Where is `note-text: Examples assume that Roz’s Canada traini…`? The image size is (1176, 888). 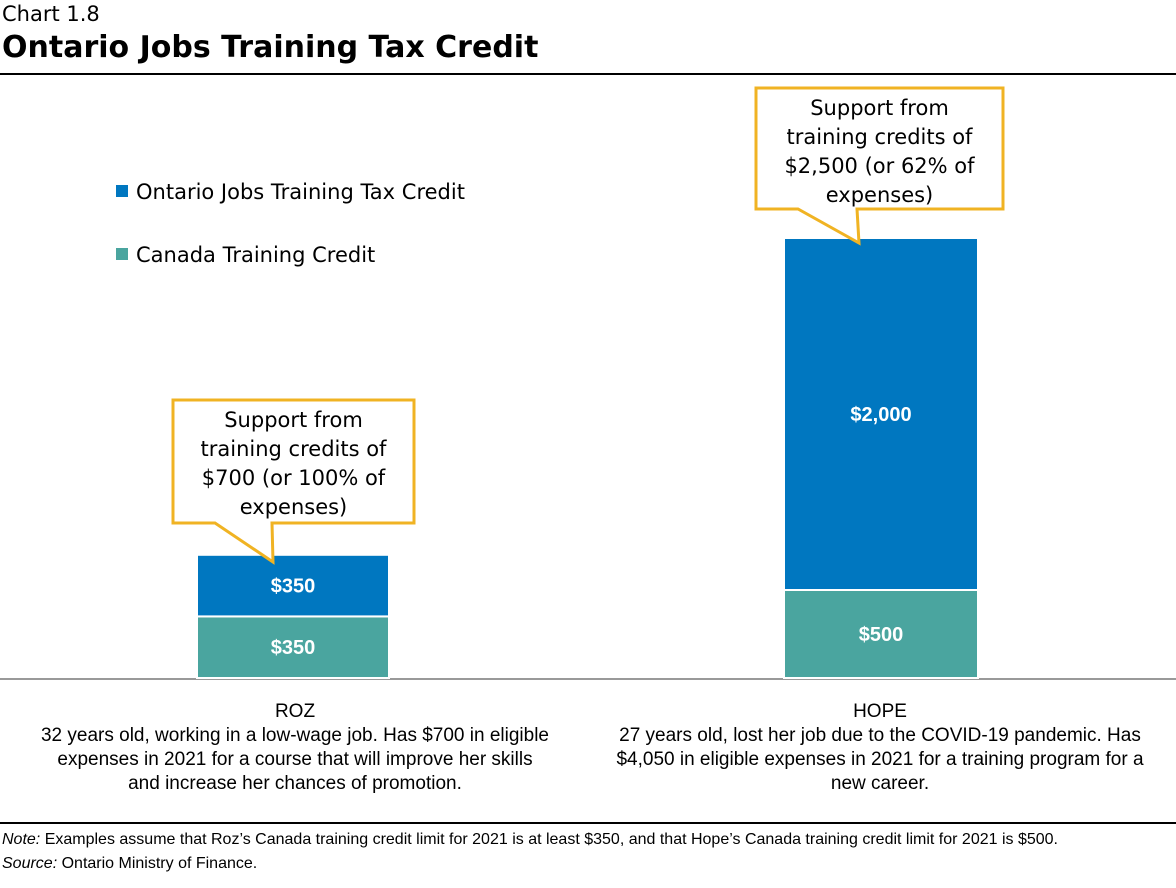 note-text: Examples assume that Roz’s Canada traini… is located at coordinates (551, 839).